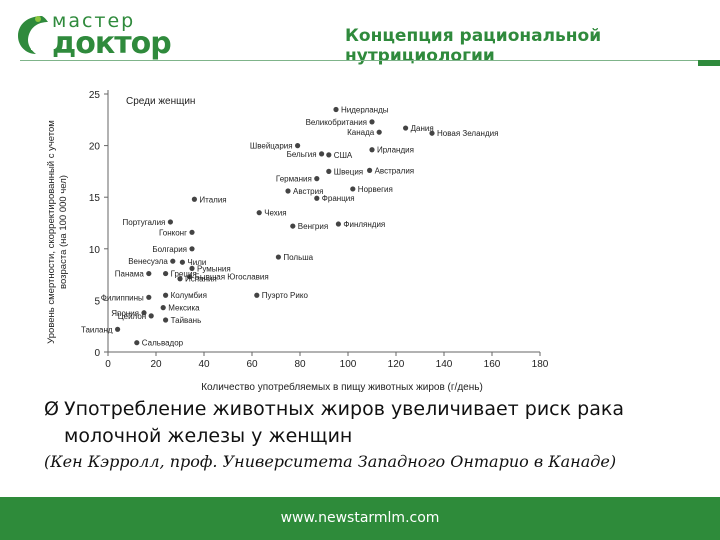 The image size is (720, 540). I want to click on logo: мастер доктор, so click(97, 34).